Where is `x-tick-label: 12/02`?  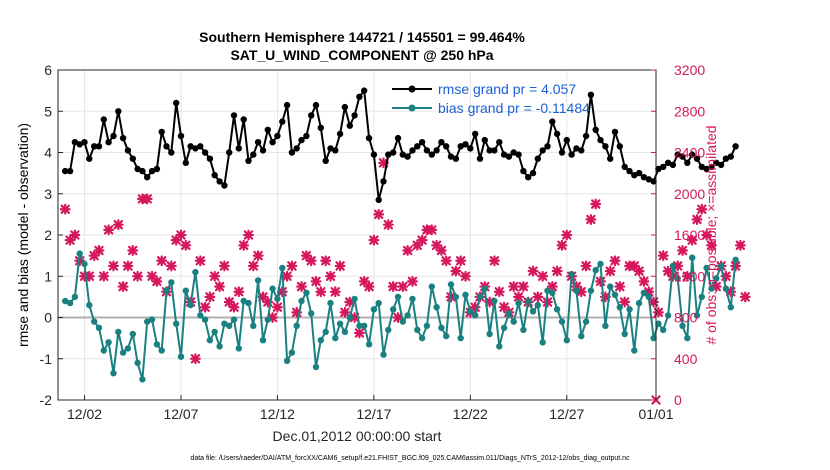
x-tick-label: 12/02 is located at coordinates (84, 414).